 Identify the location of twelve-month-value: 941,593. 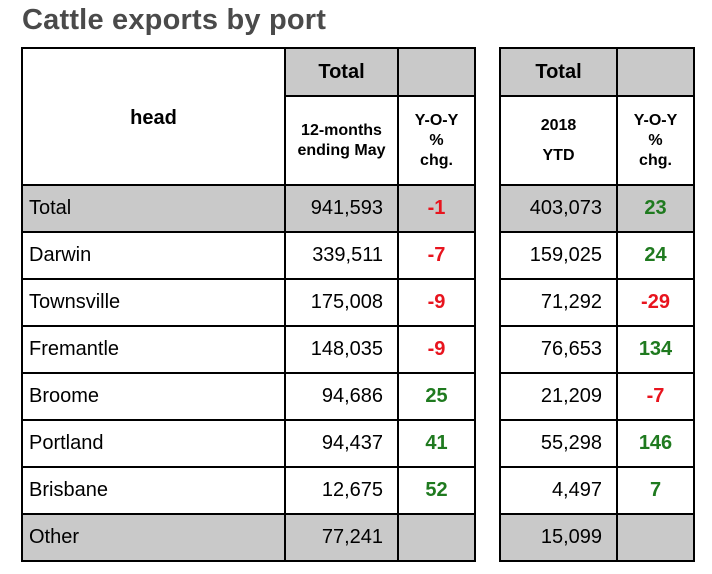
(341, 208).